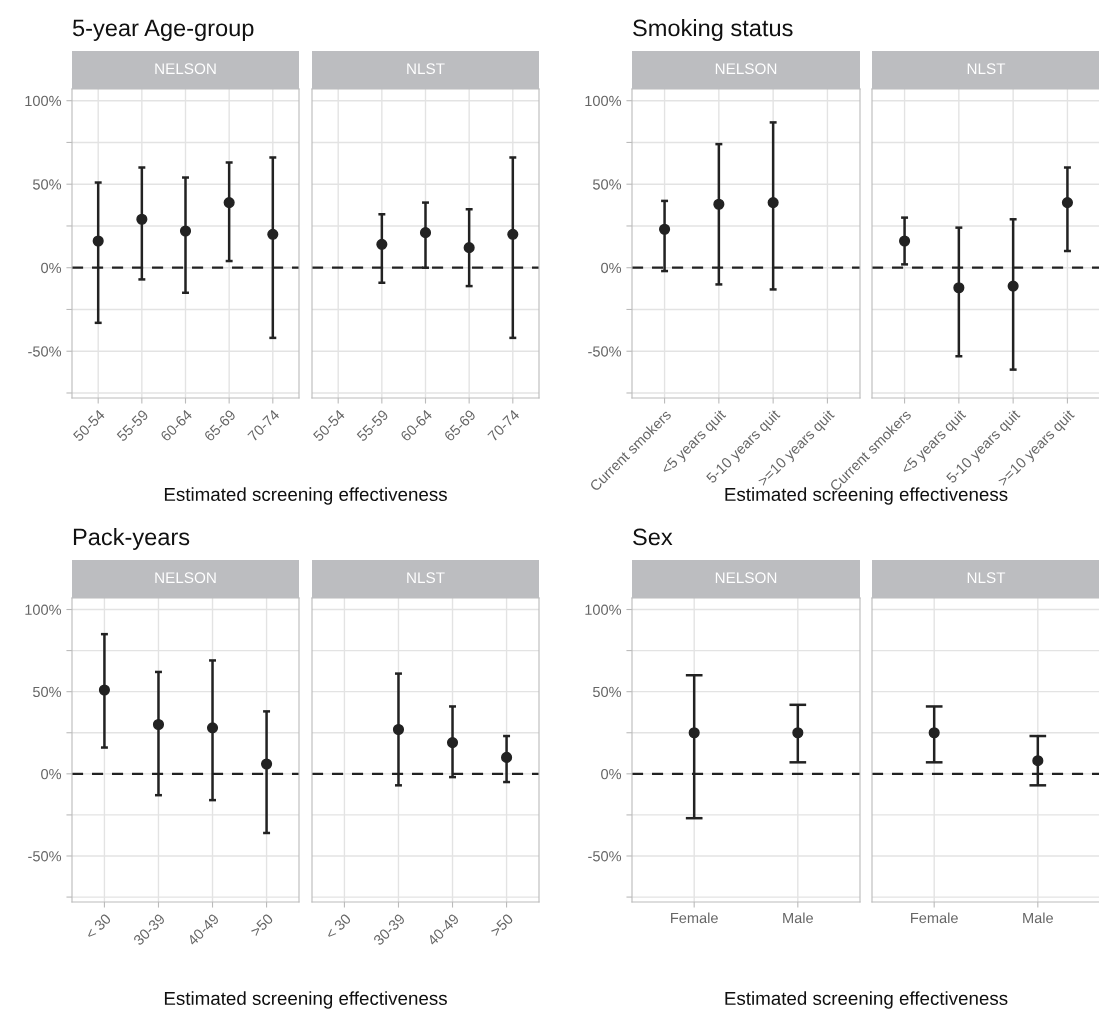 This screenshot has width=1099, height=1024. I want to click on chart-title: 5-year Age-group, so click(163, 30).